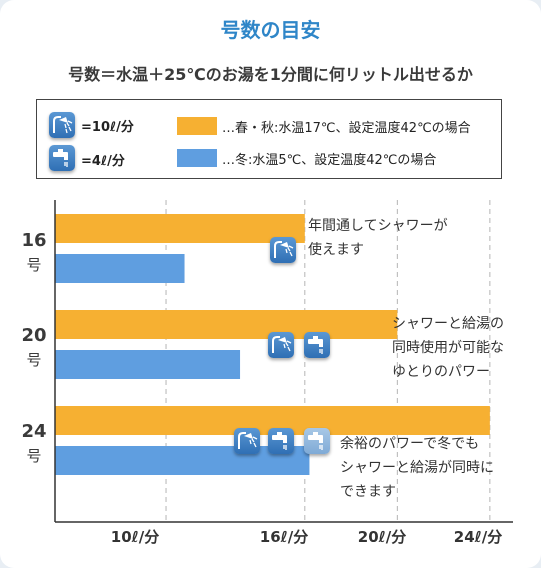 Image resolution: width=541 pixels, height=568 pixels. Describe the element at coordinates (34, 360) in the screenshot. I see `category-unit-20: 号` at that location.